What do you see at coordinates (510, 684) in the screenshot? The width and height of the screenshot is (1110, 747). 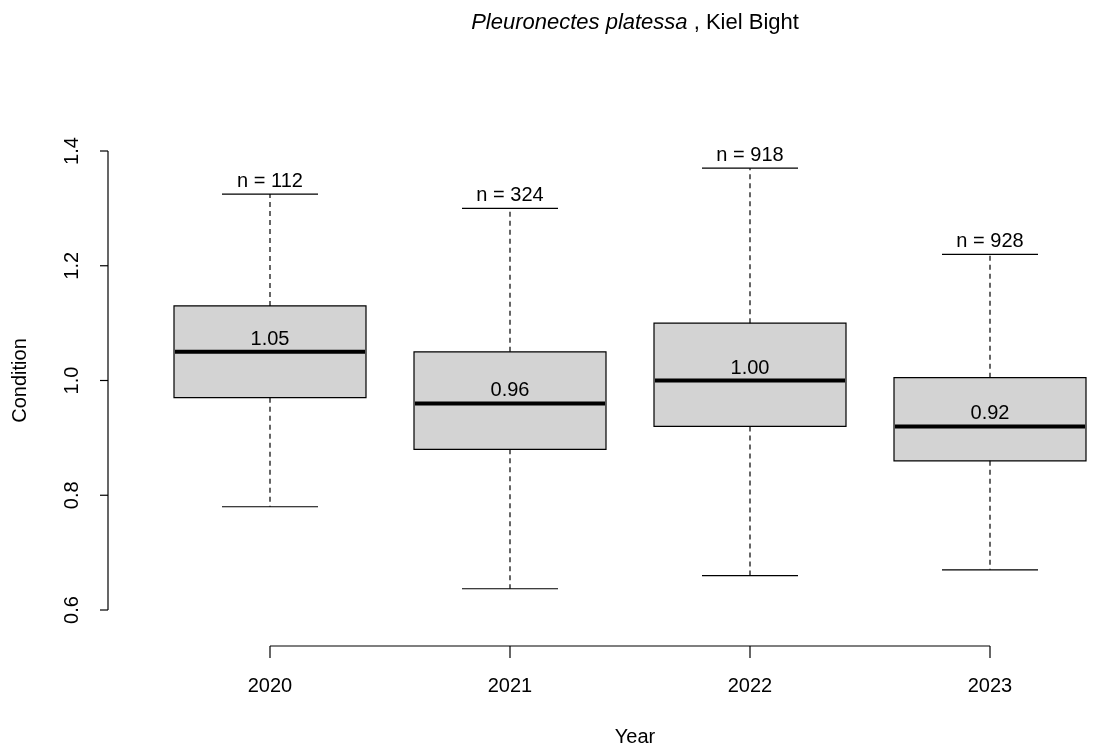 I see `x-tick-label: 2021` at bounding box center [510, 684].